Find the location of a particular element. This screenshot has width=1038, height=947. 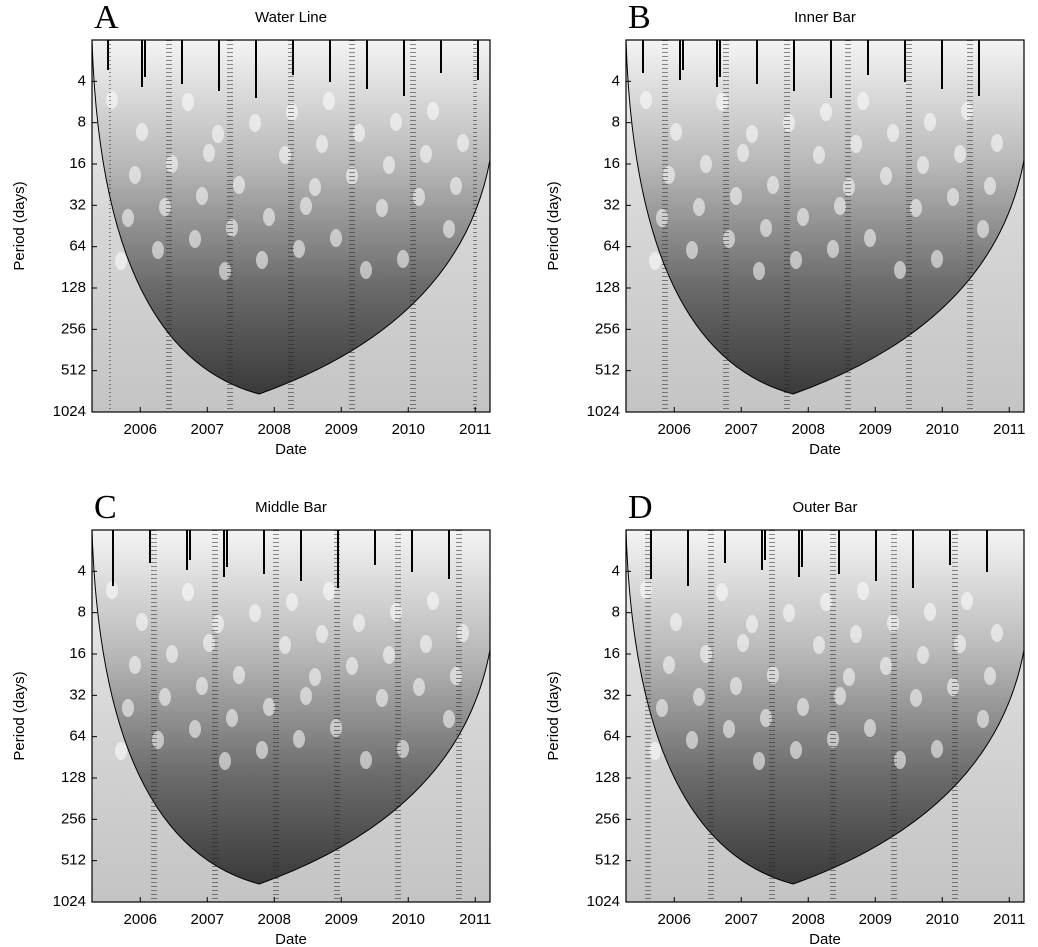

y-tick-label: 256 is located at coordinates (607, 818).